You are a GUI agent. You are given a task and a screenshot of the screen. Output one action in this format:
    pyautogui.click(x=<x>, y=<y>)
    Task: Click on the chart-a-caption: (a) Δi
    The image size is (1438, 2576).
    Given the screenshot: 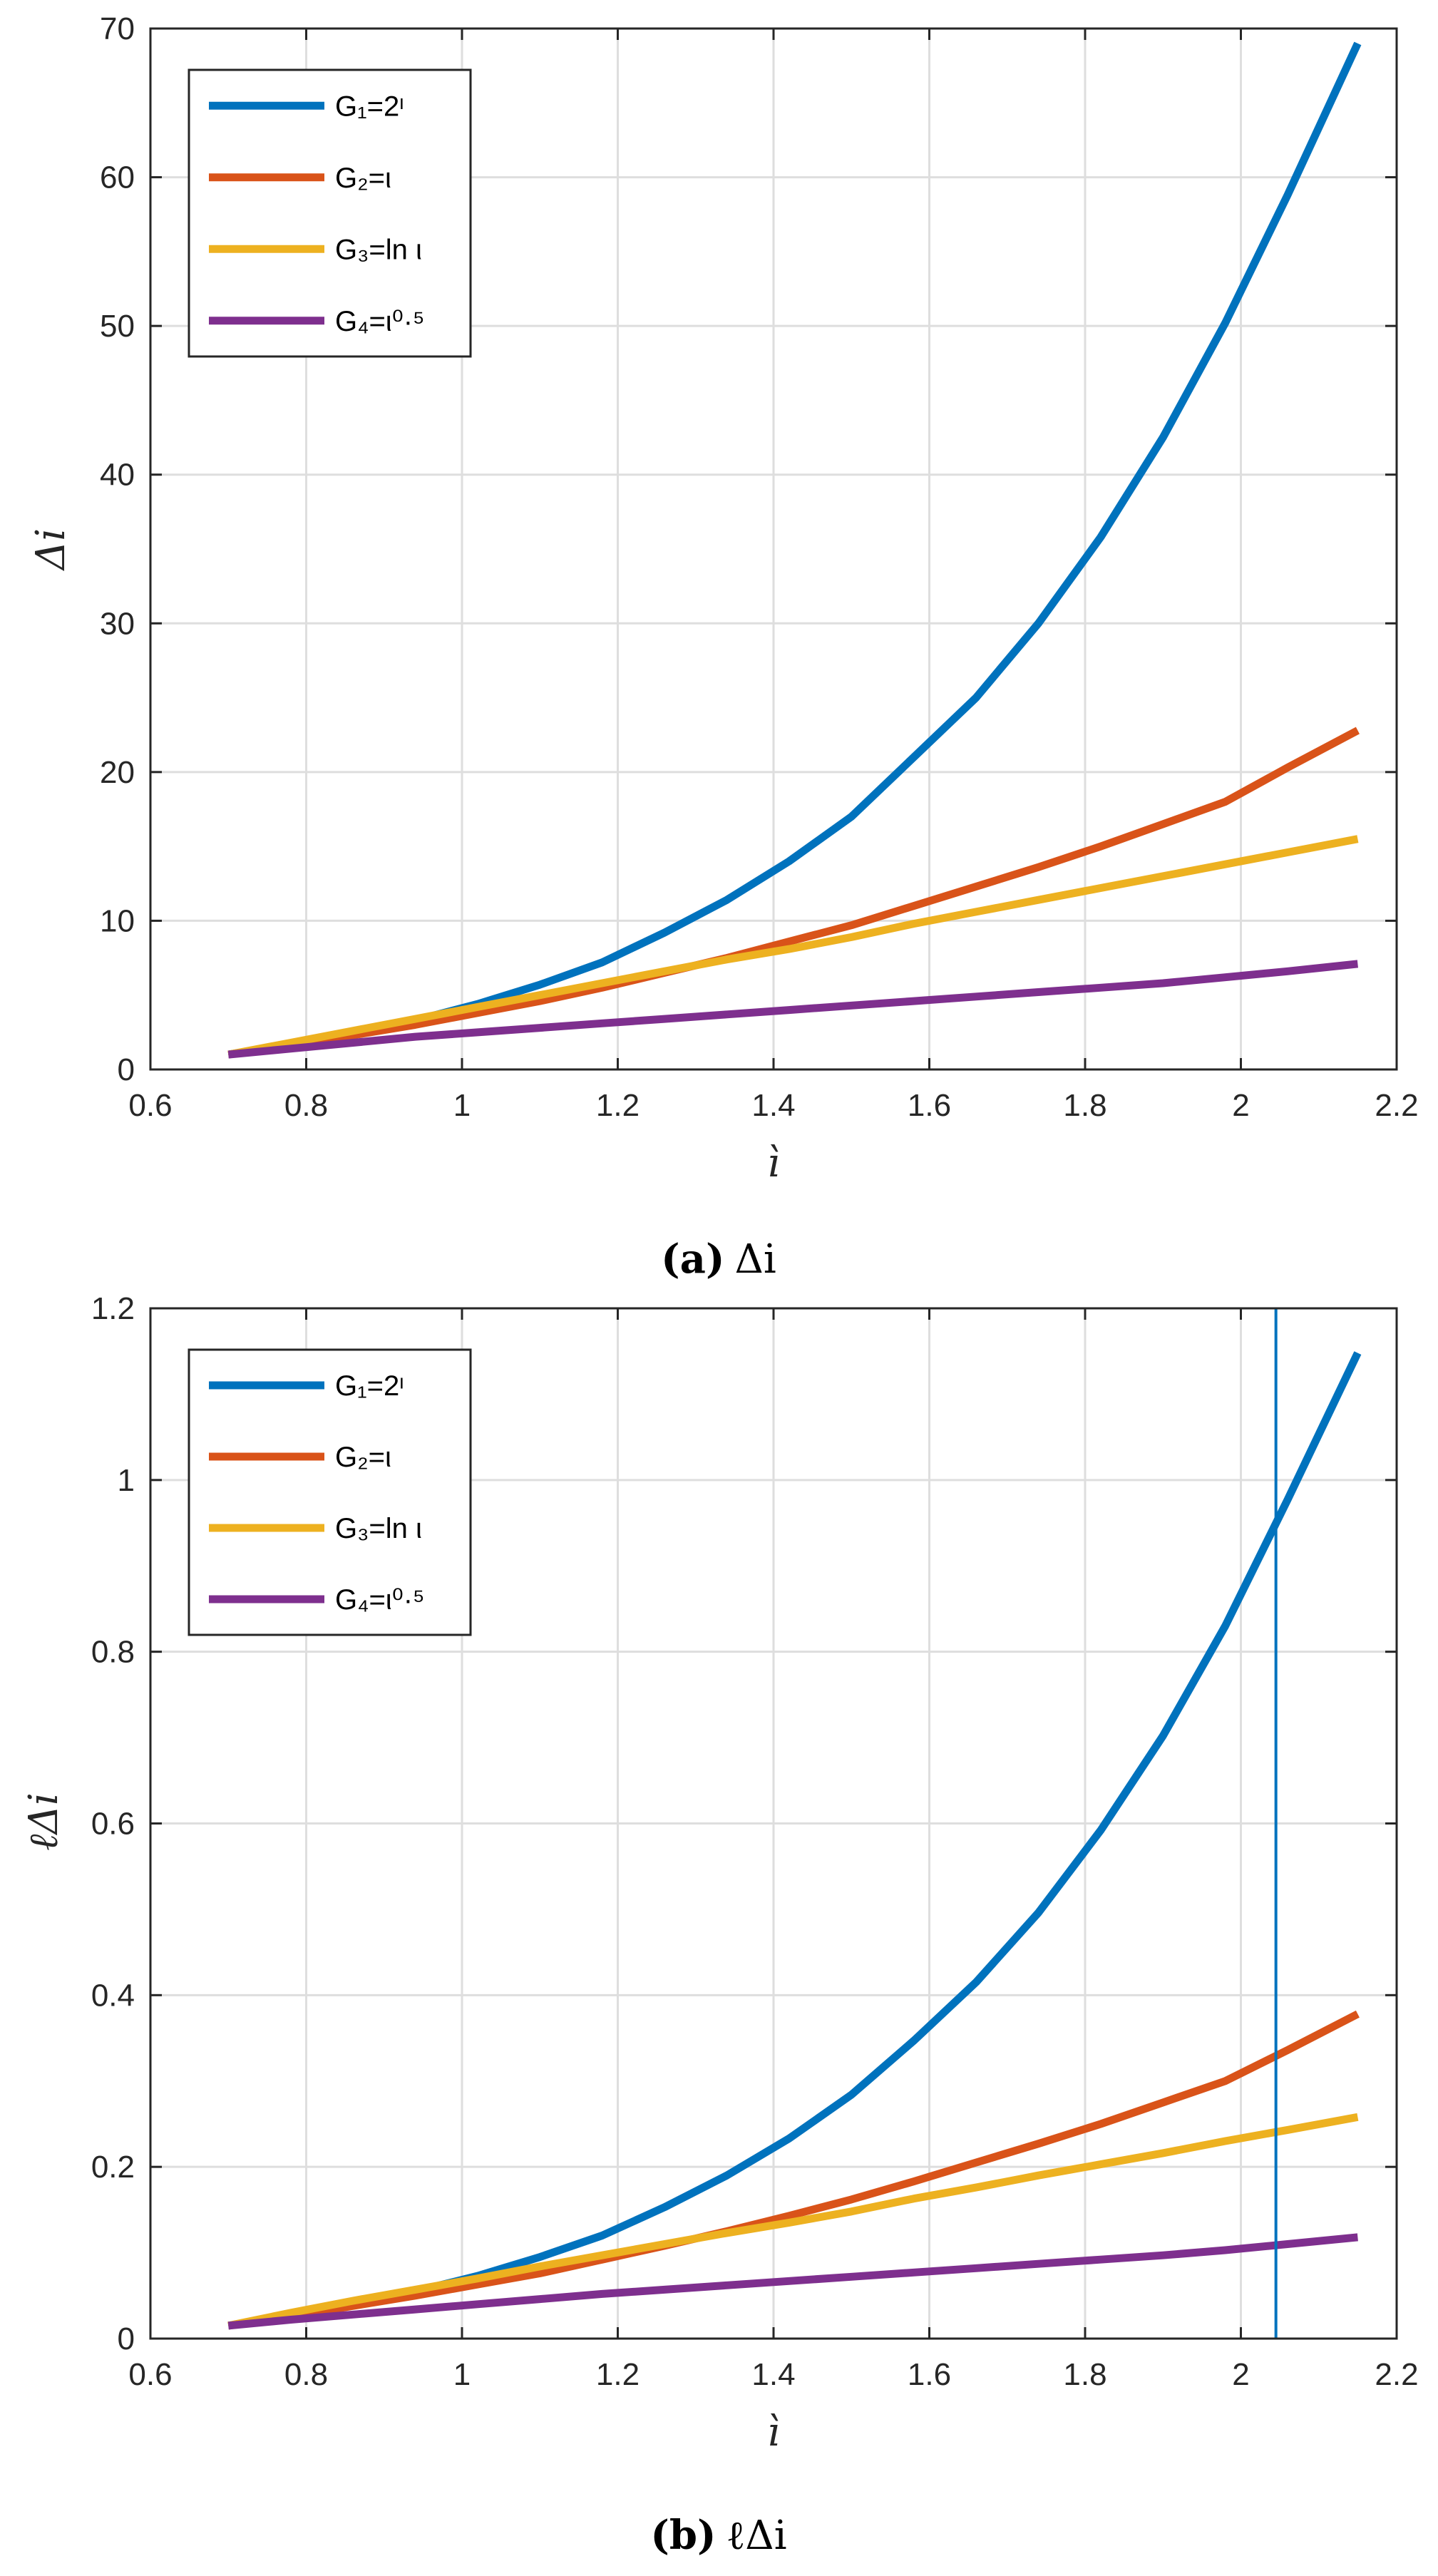 What is the action you would take?
    pyautogui.click(x=718, y=1259)
    